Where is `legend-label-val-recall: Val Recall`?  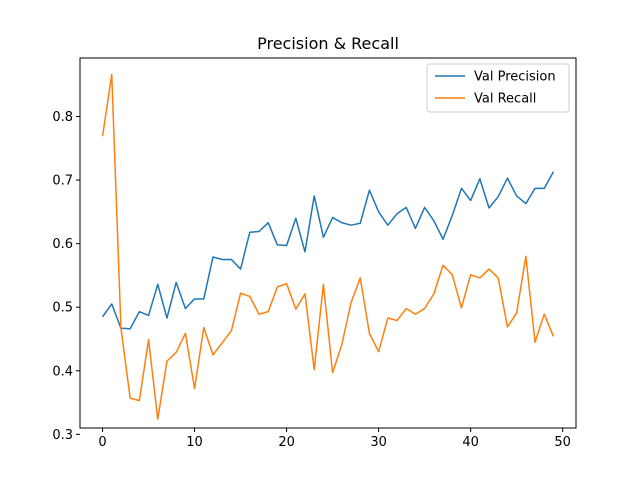 legend-label-val-recall: Val Recall is located at coordinates (505, 99).